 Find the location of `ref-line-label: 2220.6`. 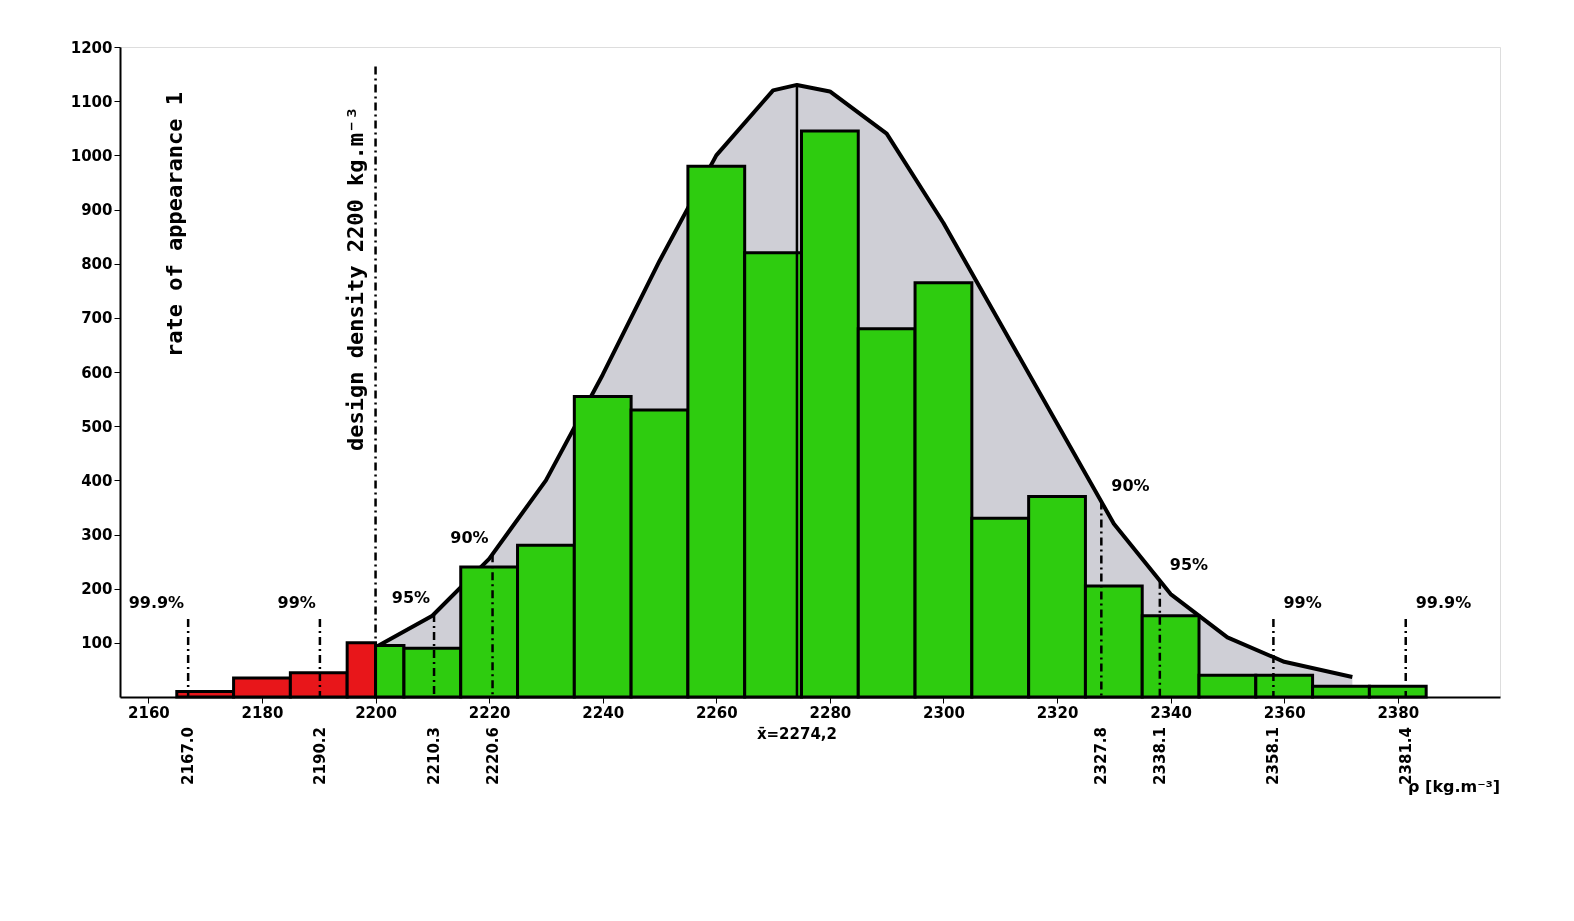

ref-line-label: 2220.6 is located at coordinates (492, 756).